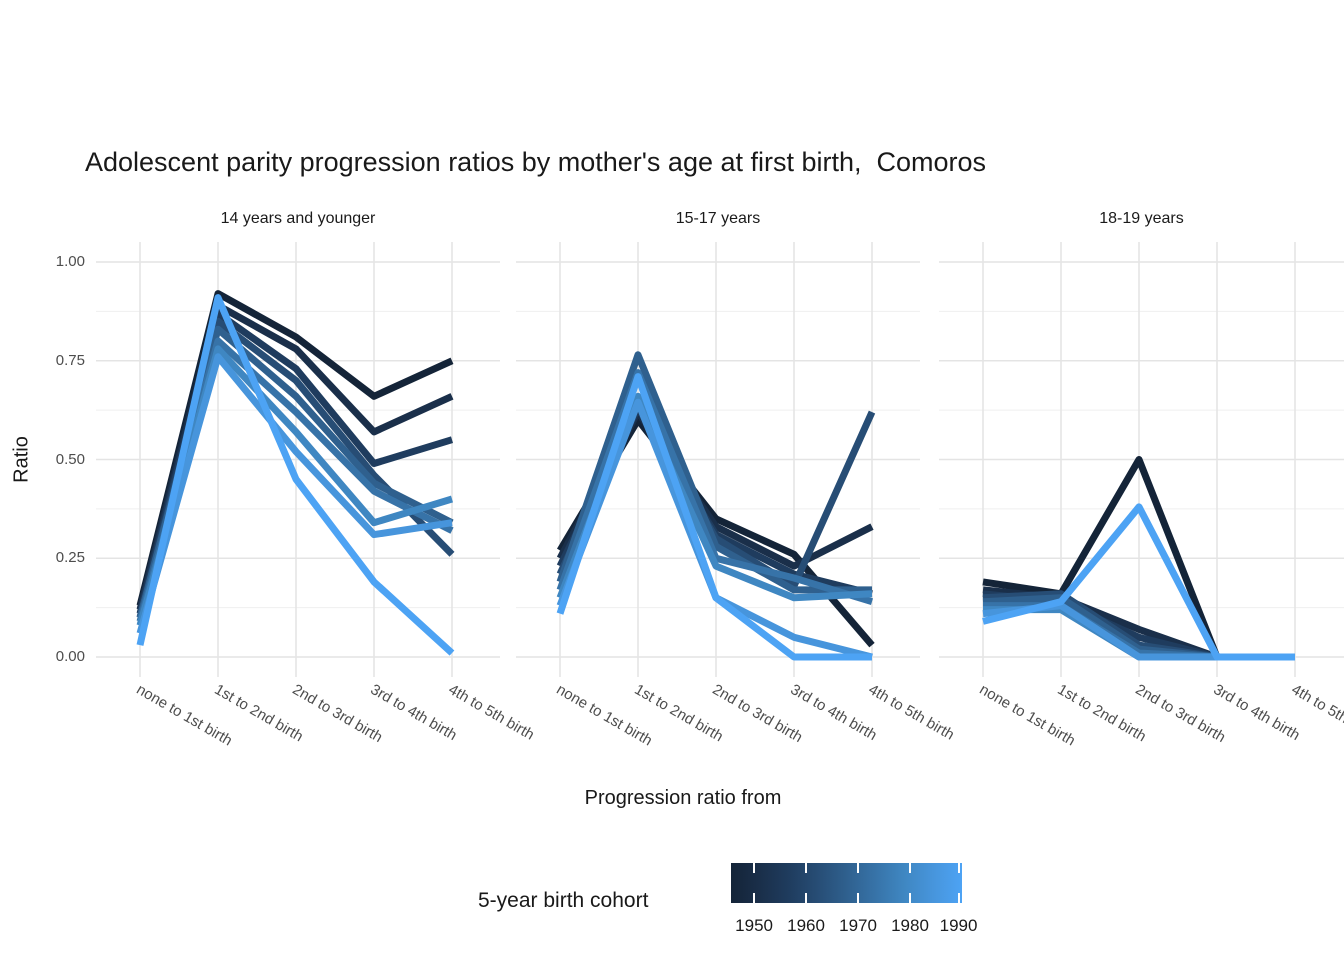  What do you see at coordinates (958, 925) in the screenshot?
I see `legend-tick-label: 1990` at bounding box center [958, 925].